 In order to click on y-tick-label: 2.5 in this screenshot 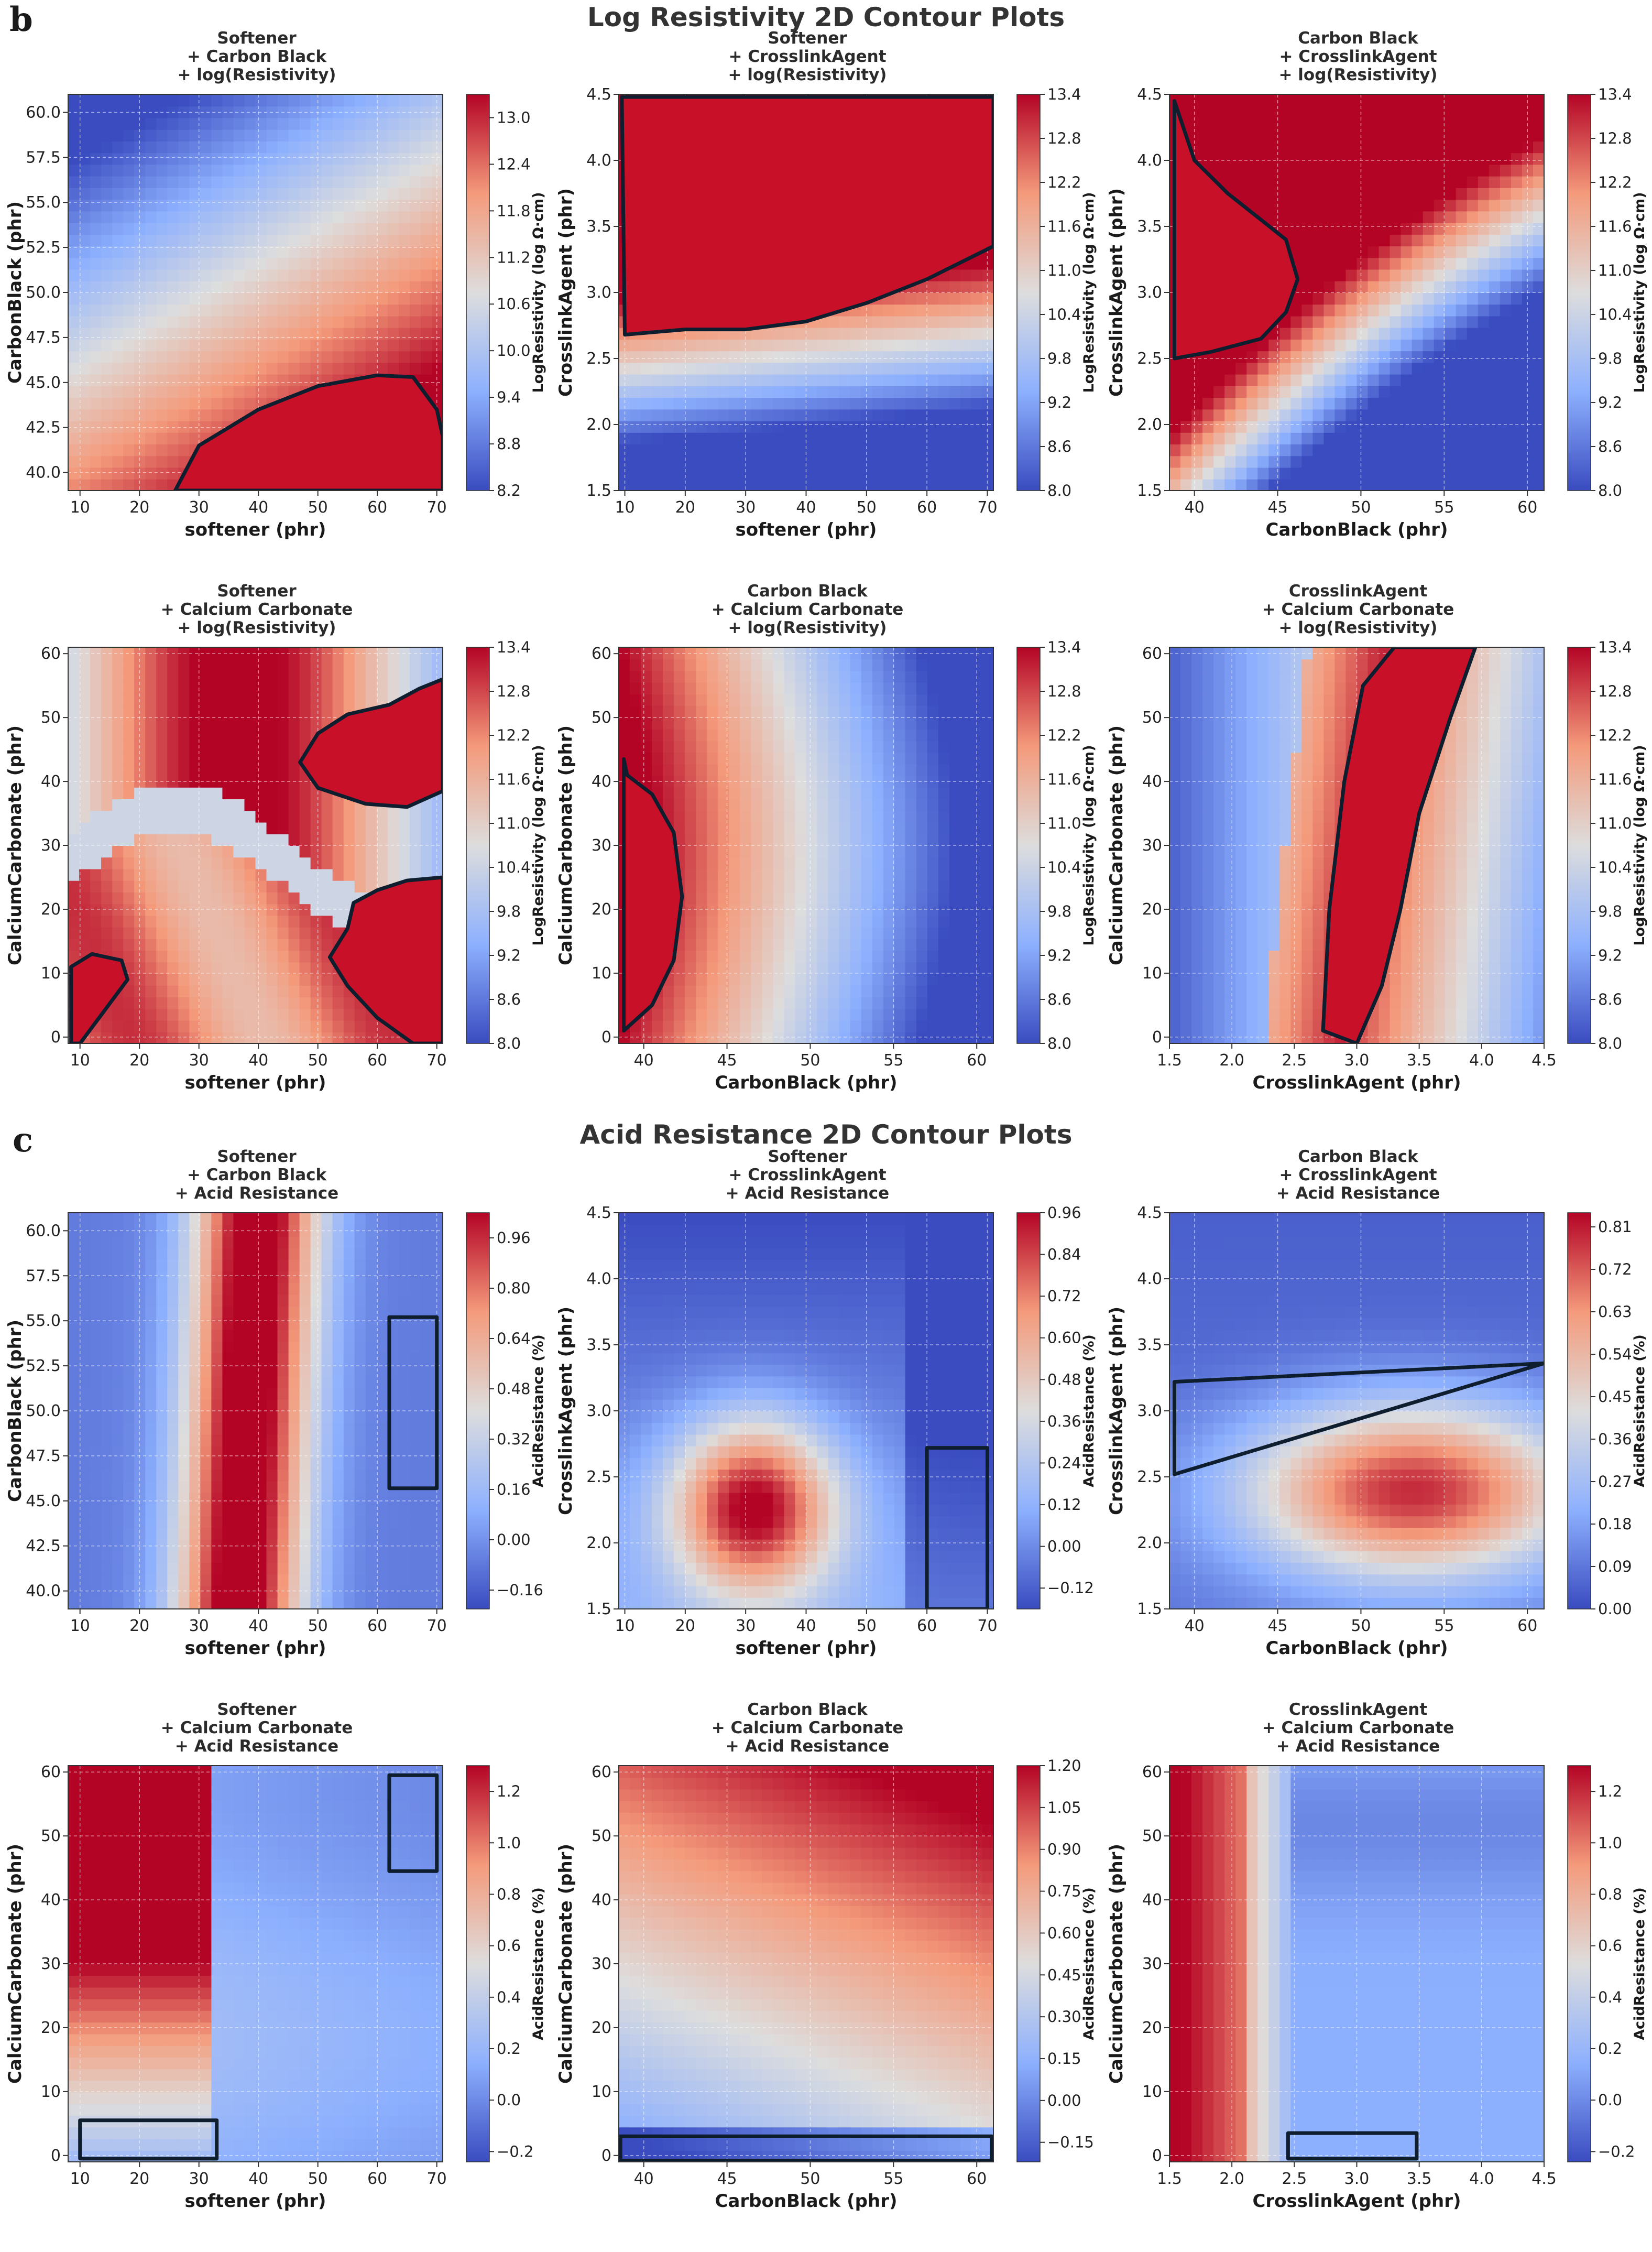, I will do `click(598, 1477)`.